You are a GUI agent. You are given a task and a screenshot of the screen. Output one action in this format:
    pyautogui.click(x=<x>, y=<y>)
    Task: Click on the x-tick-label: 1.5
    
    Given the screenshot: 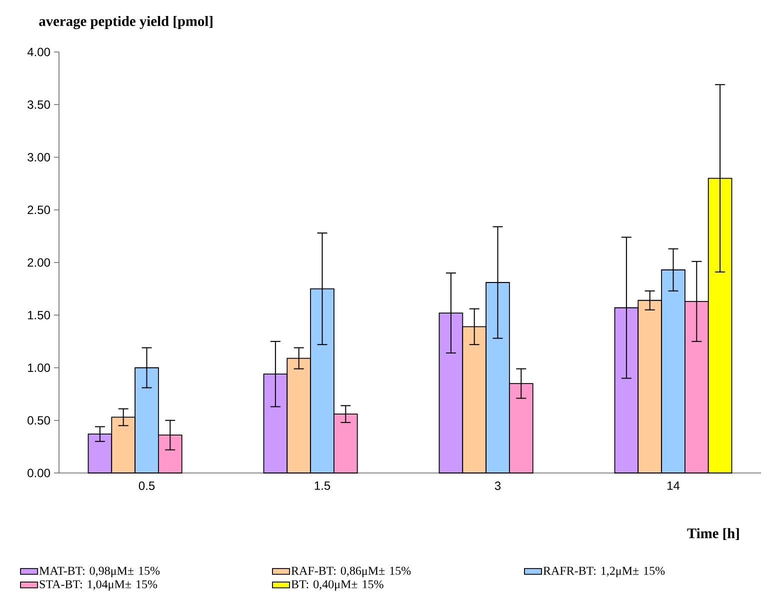 What is the action you would take?
    pyautogui.click(x=322, y=486)
    